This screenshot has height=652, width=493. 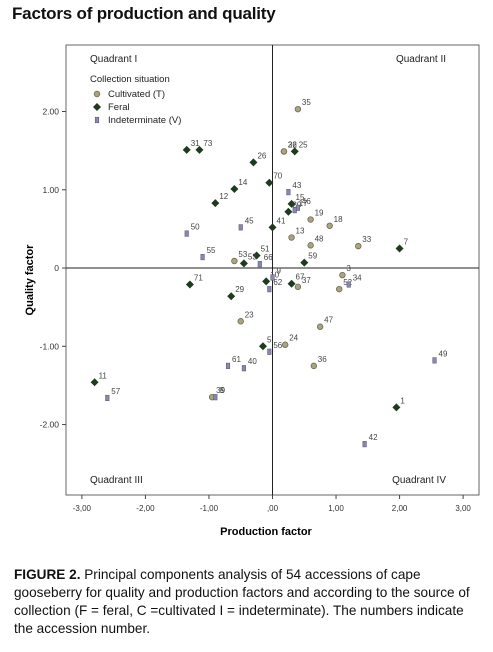 What do you see at coordinates (268, 257) in the screenshot?
I see `point-label: 66` at bounding box center [268, 257].